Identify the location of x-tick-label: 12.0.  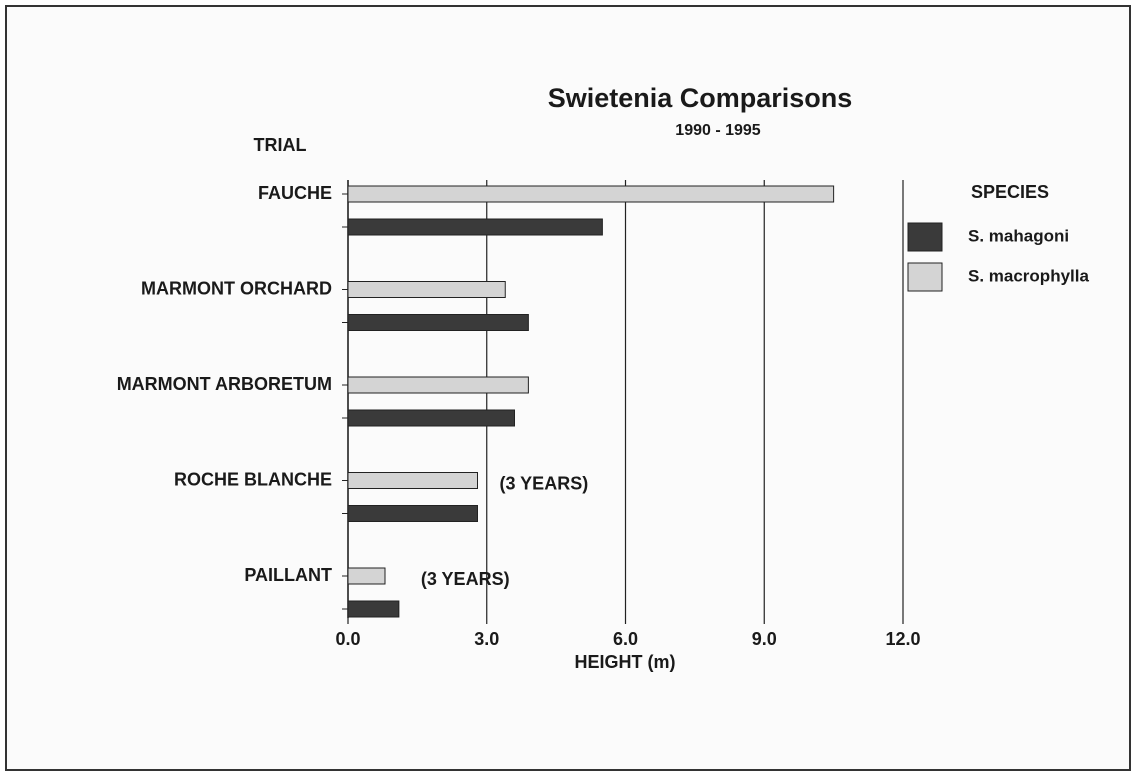
(902, 639).